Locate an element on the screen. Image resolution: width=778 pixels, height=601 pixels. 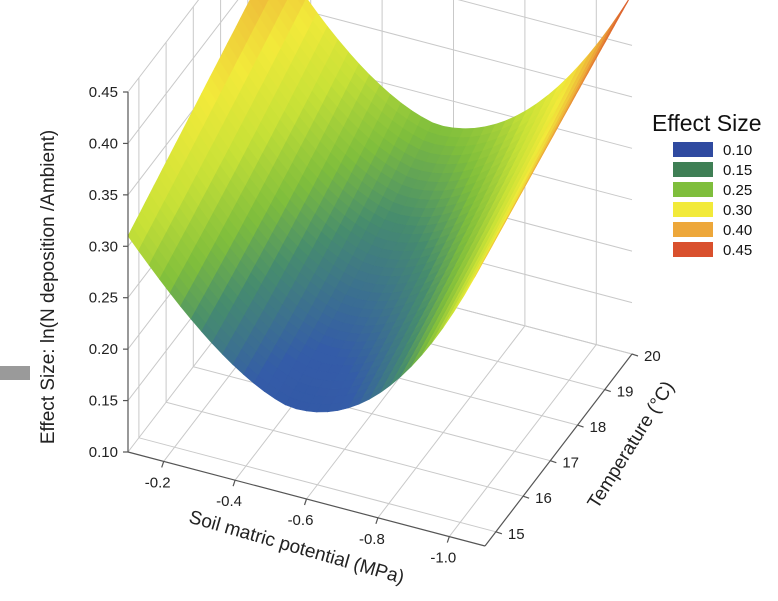
z-tick-label: 0.35 is located at coordinates (103, 195).